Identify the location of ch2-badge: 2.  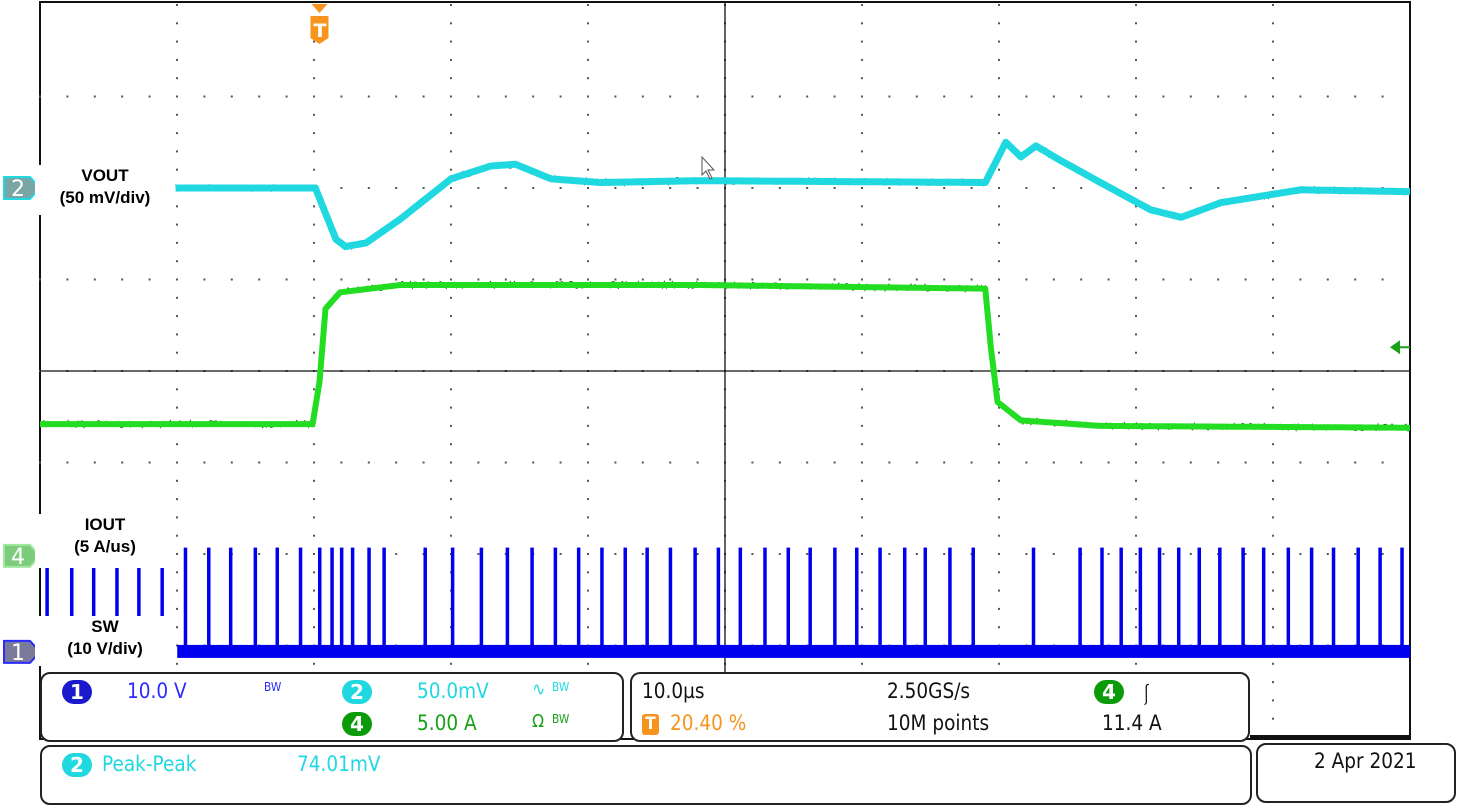
(357, 692).